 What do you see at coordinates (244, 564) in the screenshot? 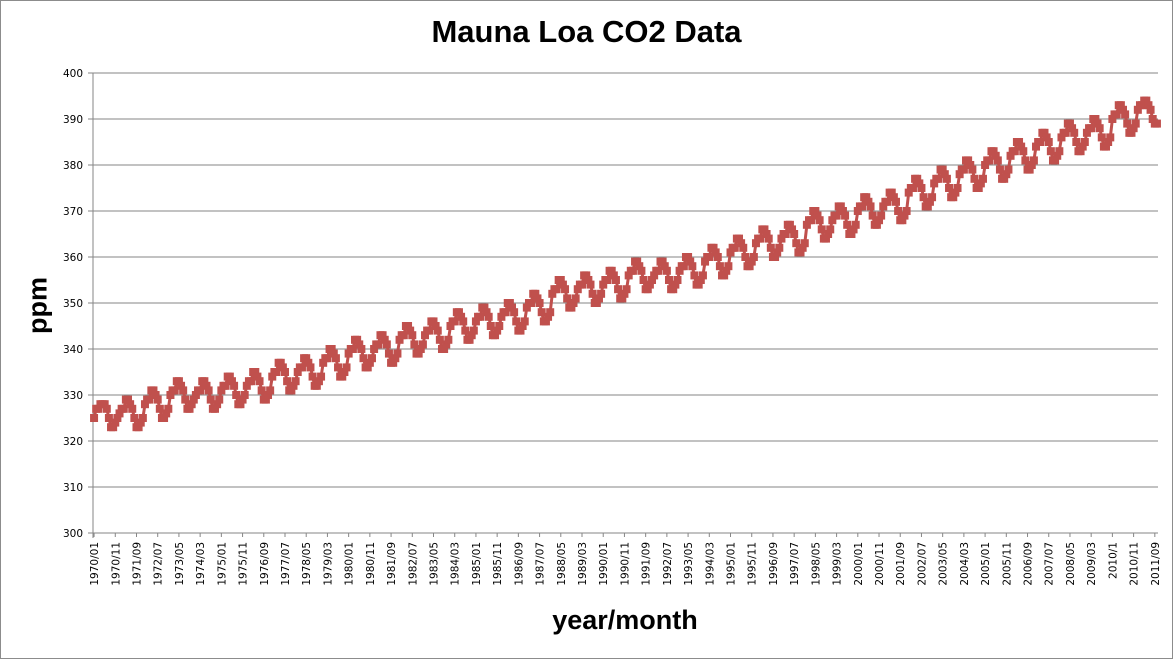
I see `x-tick-label: 1975/11` at bounding box center [244, 564].